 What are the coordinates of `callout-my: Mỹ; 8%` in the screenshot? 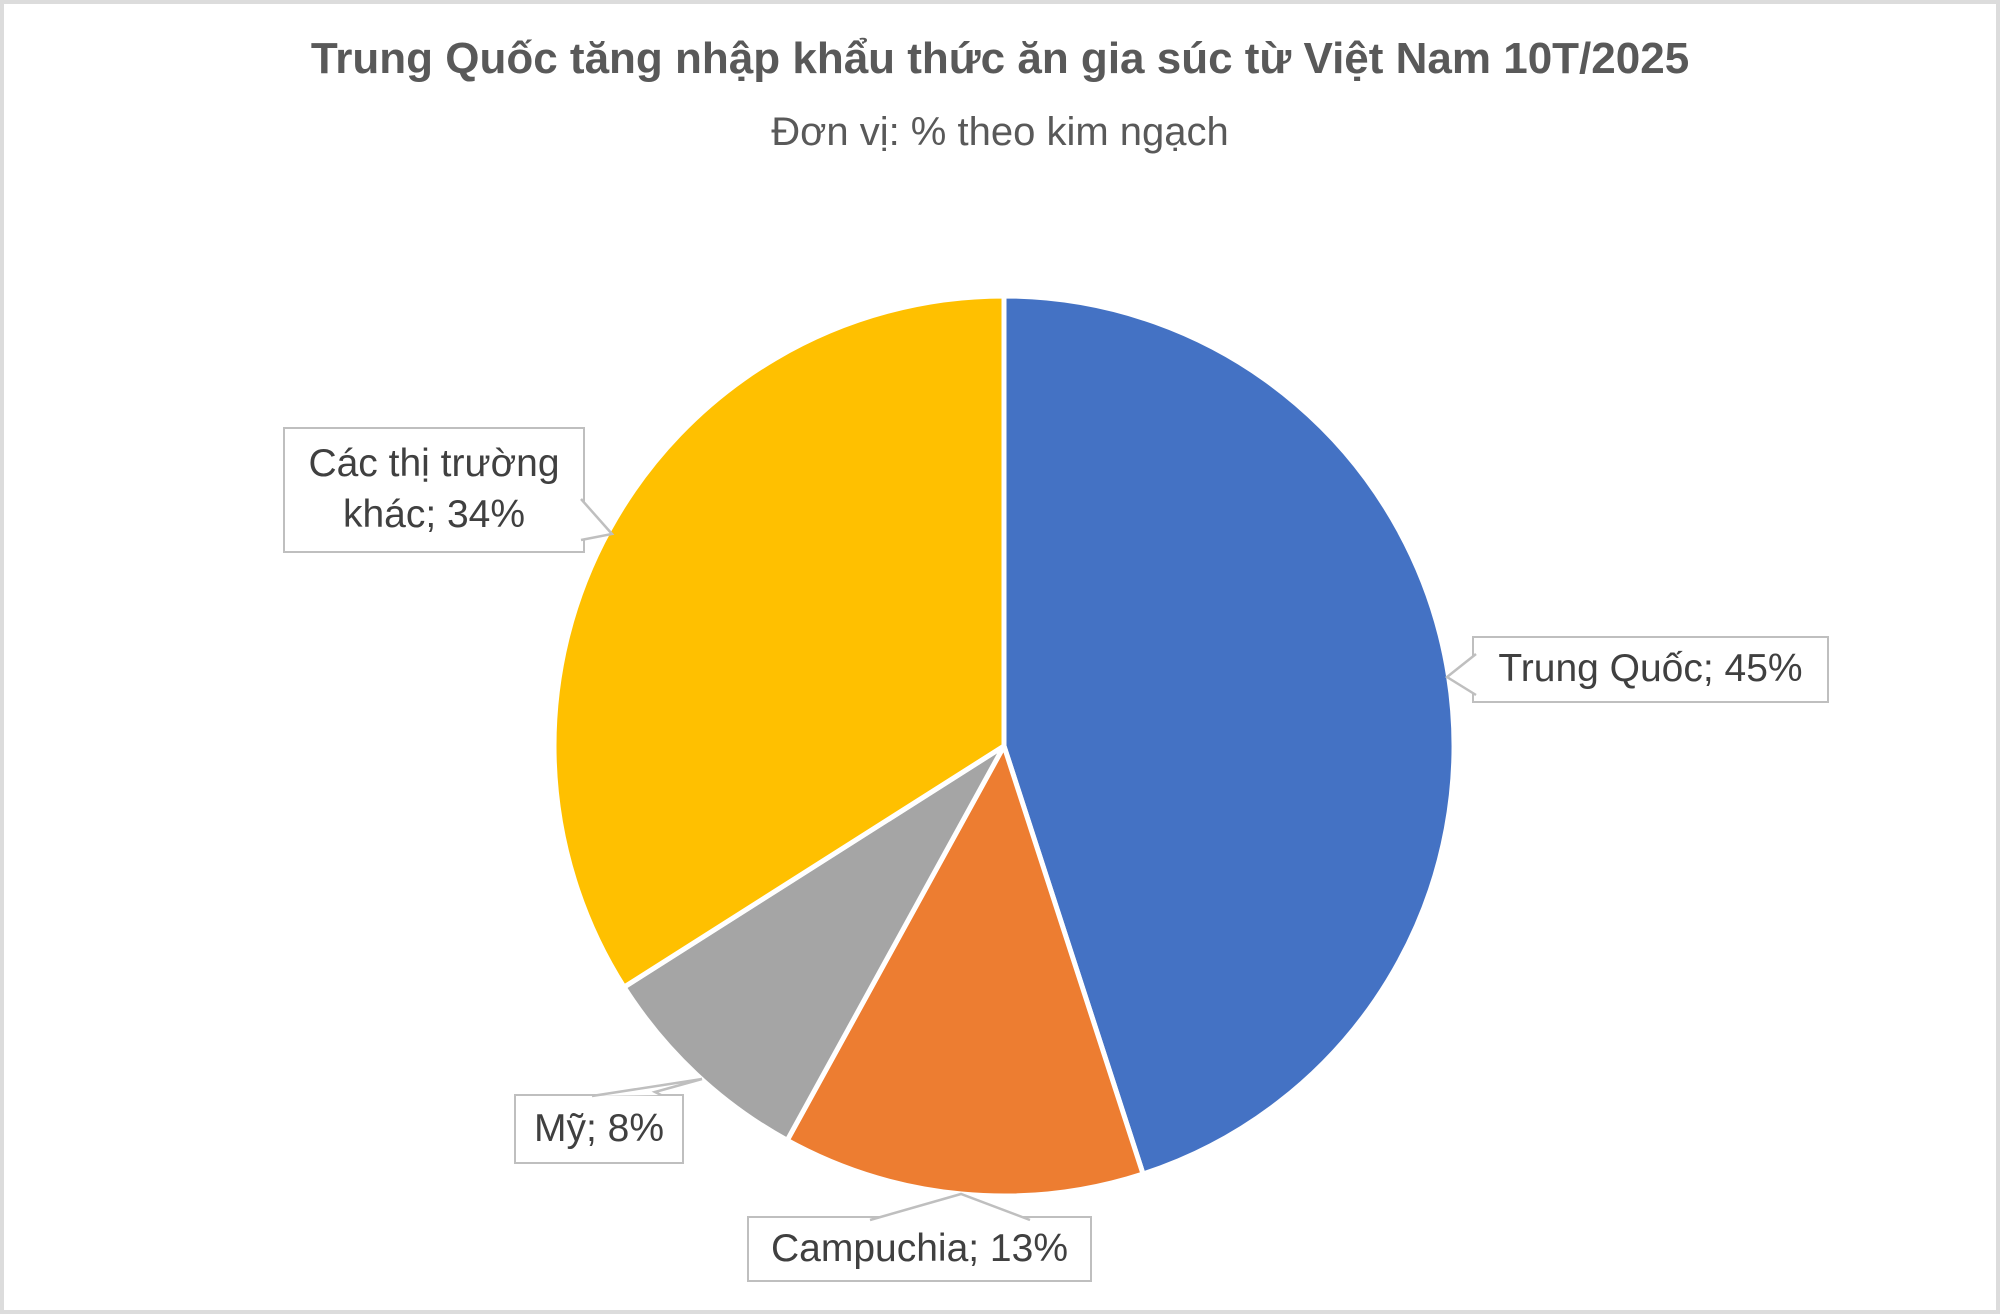 It's located at (599, 1129).